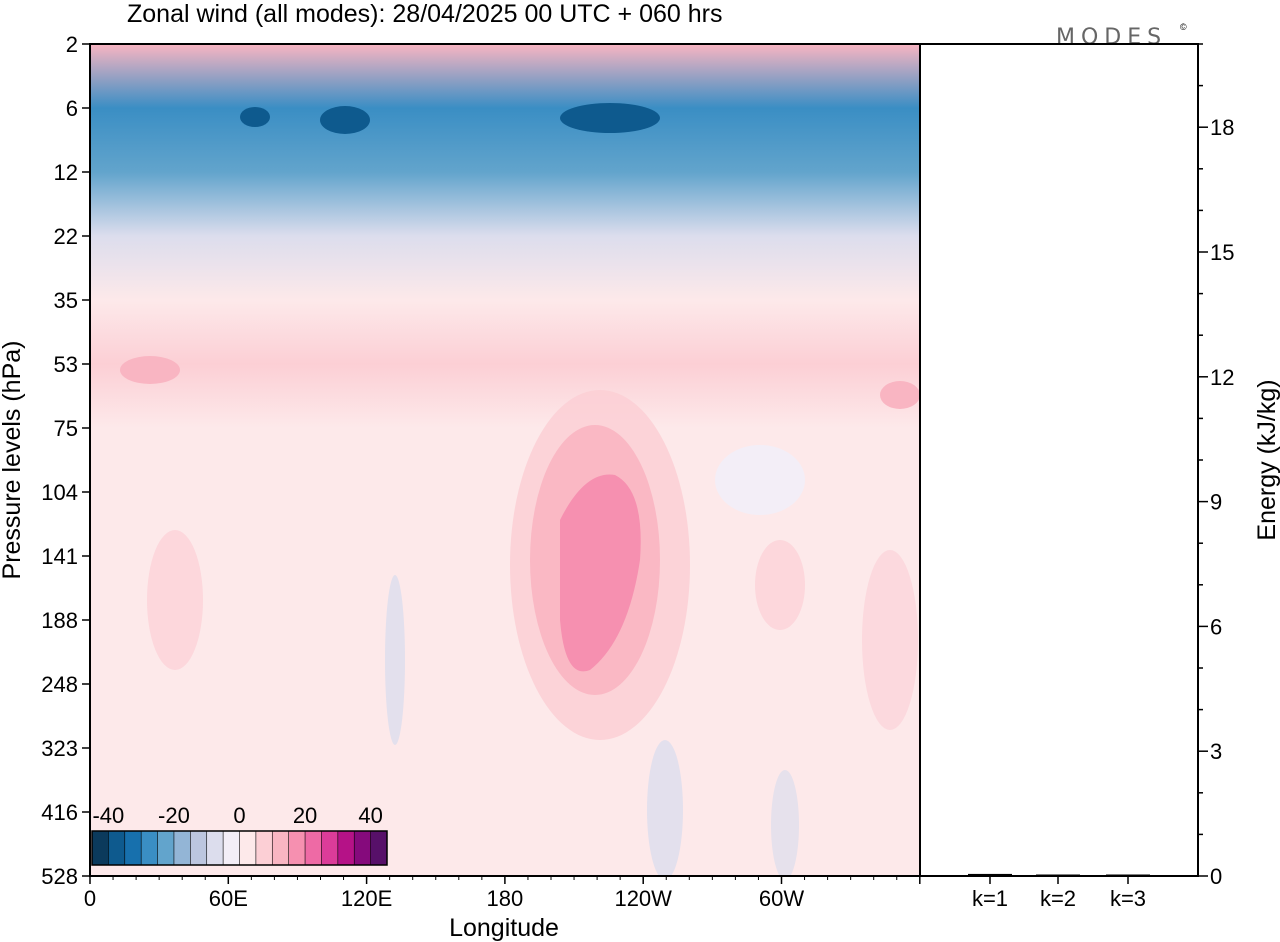  I want to click on colorbar-tick-label: 0, so click(239, 815).